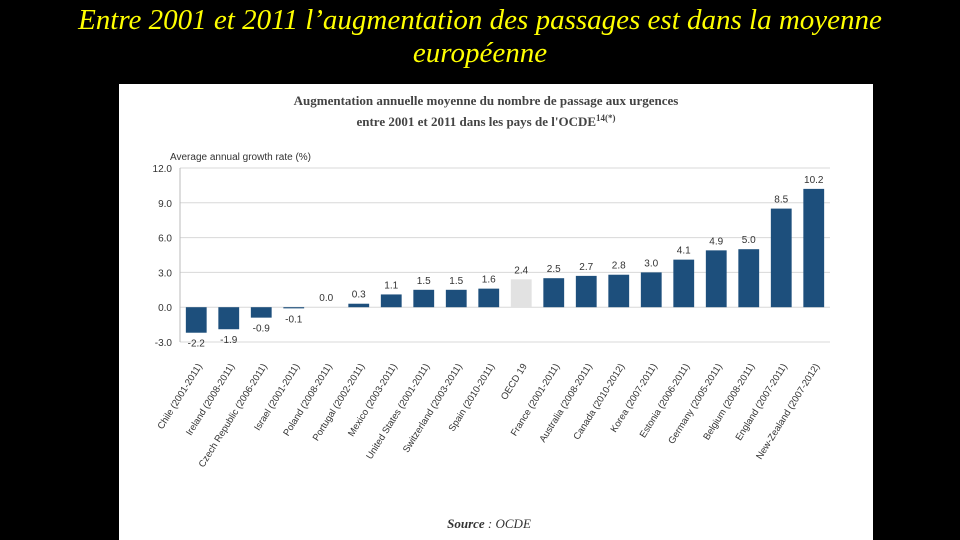 The width and height of the screenshot is (960, 540). I want to click on data-label: 2.8, so click(619, 266).